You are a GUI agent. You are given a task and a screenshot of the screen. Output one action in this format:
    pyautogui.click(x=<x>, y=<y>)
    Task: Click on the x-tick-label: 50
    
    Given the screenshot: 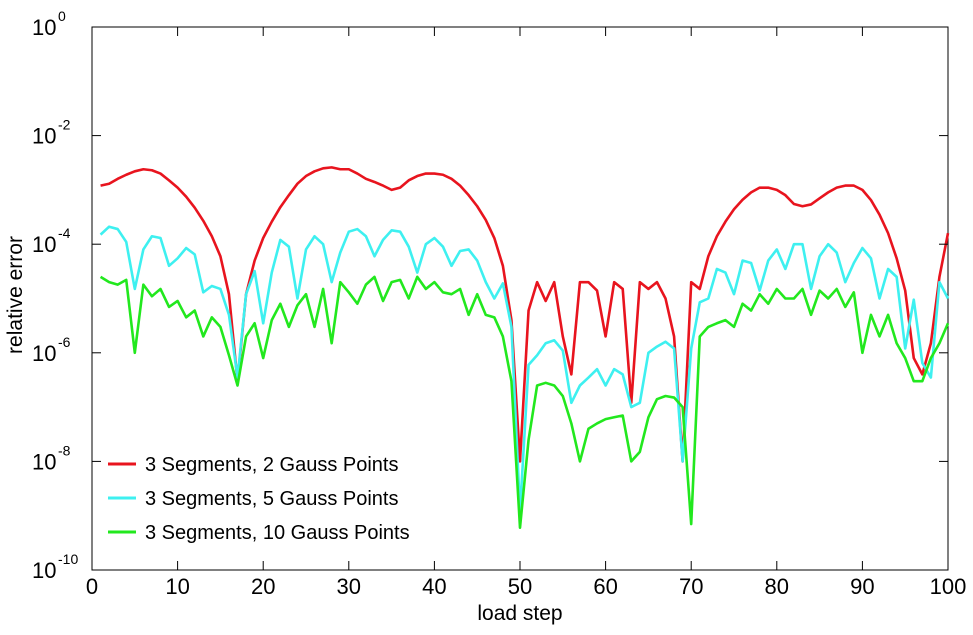 What is the action you would take?
    pyautogui.click(x=520, y=586)
    